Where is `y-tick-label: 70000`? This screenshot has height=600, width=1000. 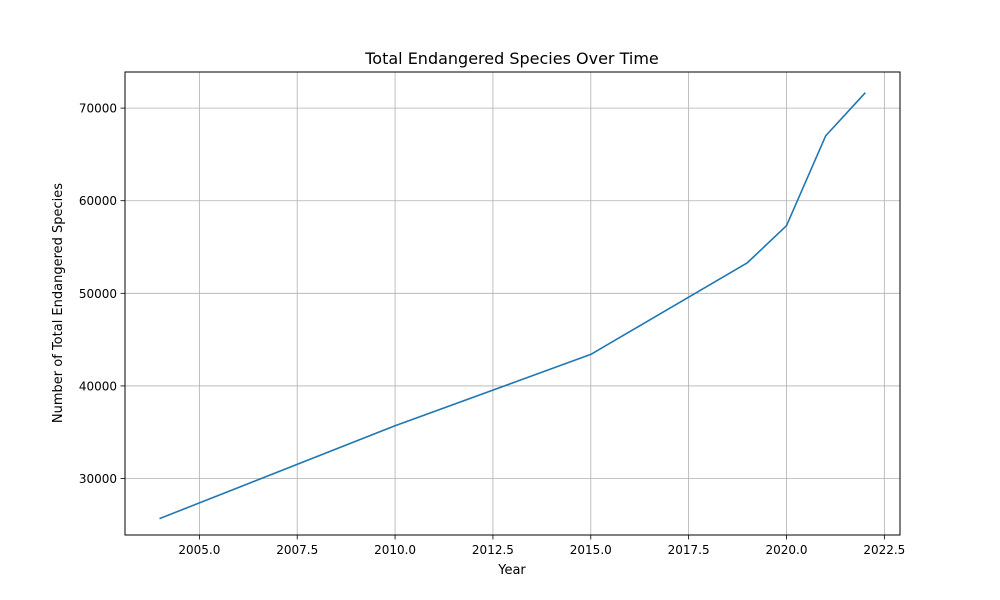
y-tick-label: 70000 is located at coordinates (98, 109).